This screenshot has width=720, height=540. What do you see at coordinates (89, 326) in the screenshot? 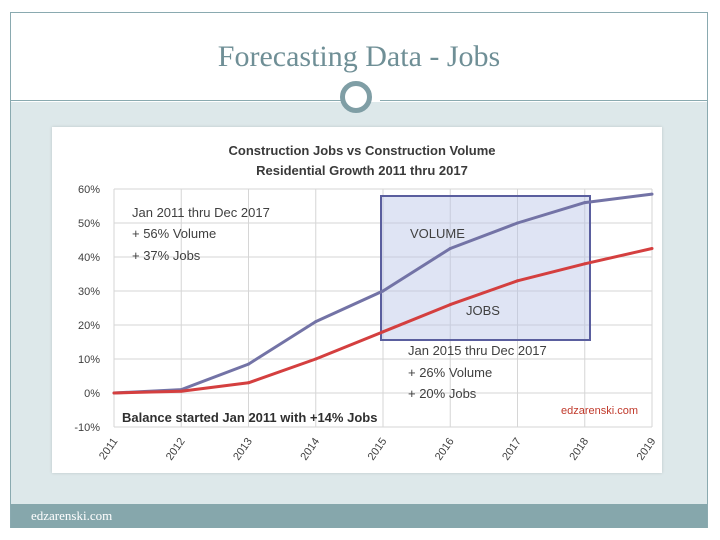
I see `y-tick-label: 20%` at bounding box center [89, 326].